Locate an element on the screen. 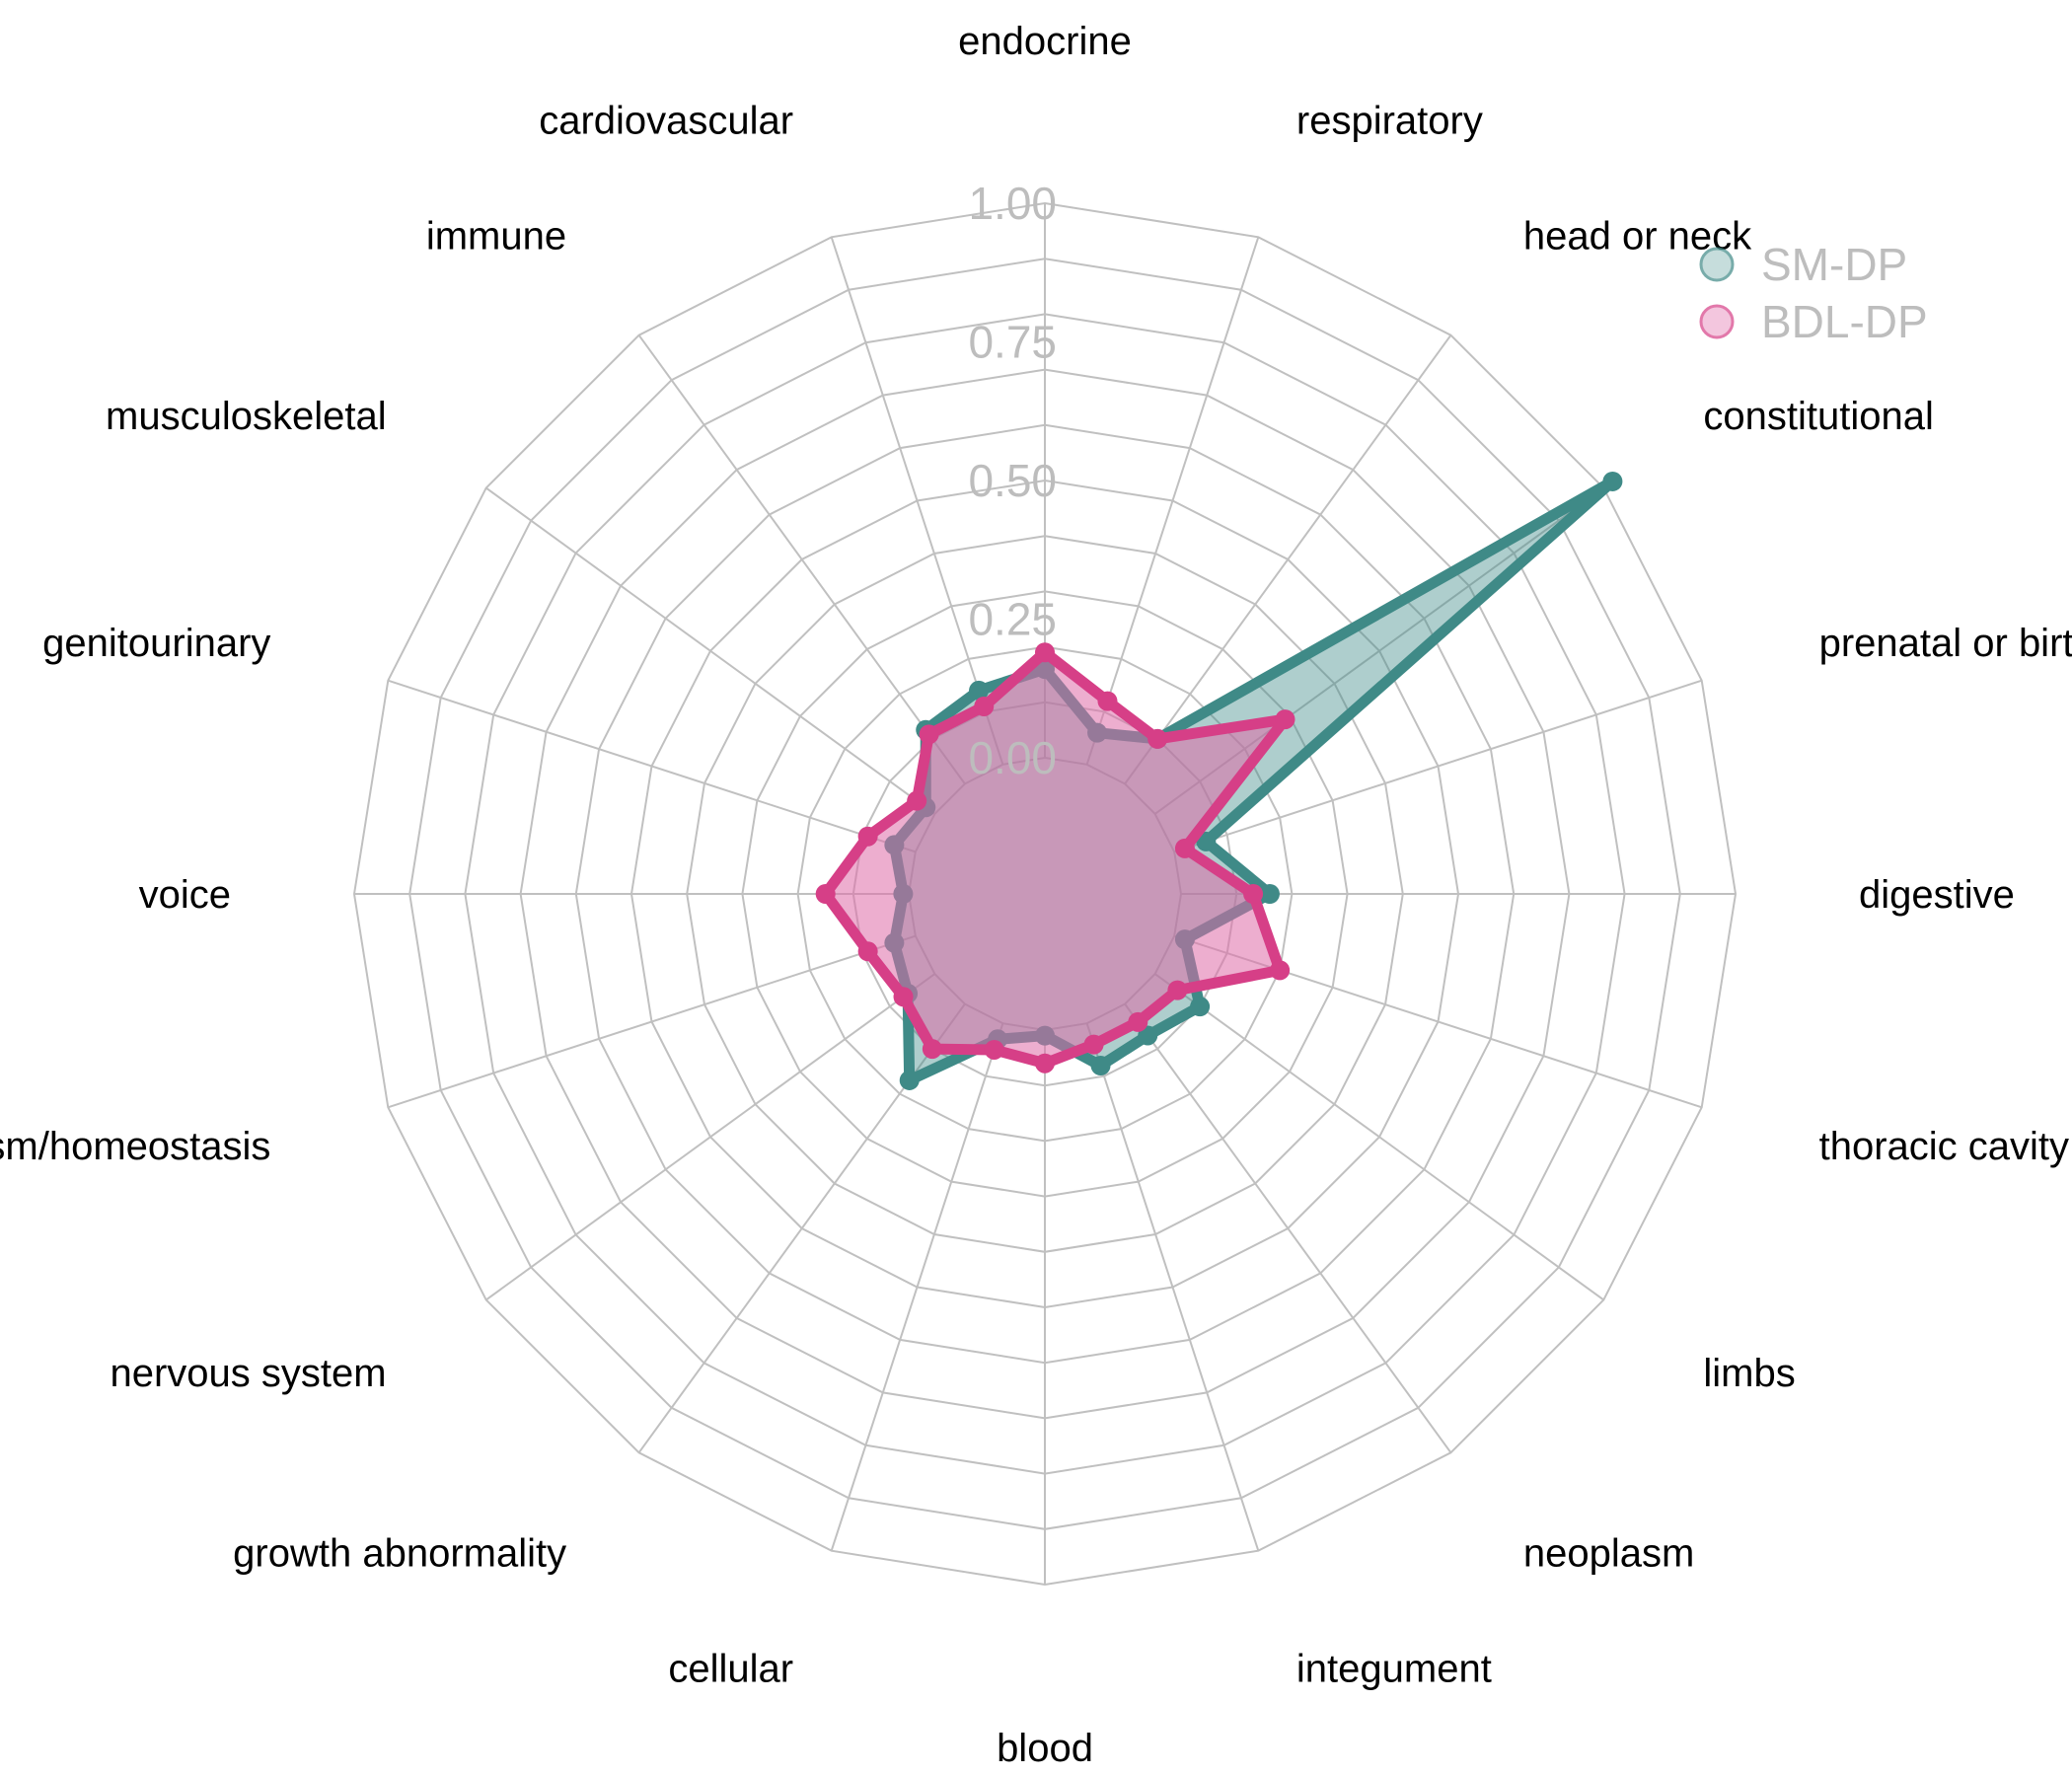  category-label-integument: integument is located at coordinates (1394, 1670).